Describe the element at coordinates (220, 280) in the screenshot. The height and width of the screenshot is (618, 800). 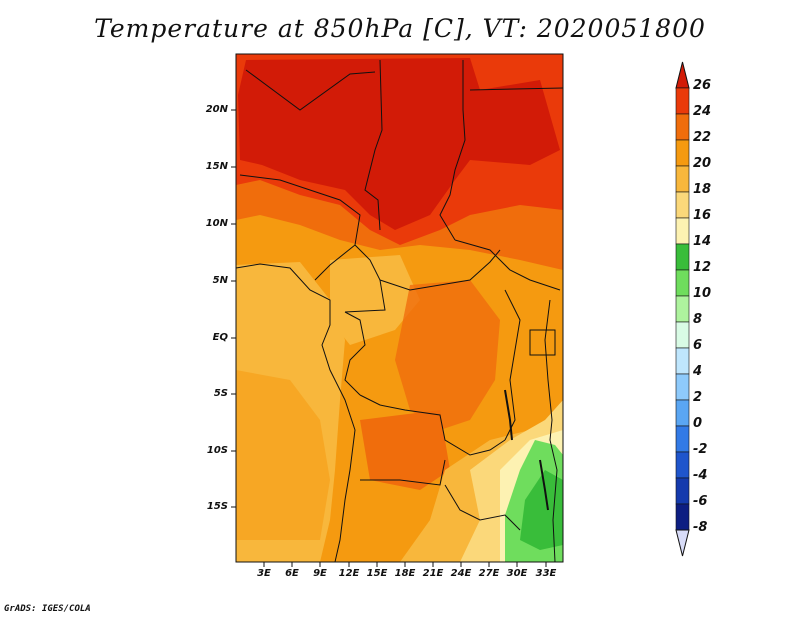
I see `lat-label-5n: 5N` at that location.